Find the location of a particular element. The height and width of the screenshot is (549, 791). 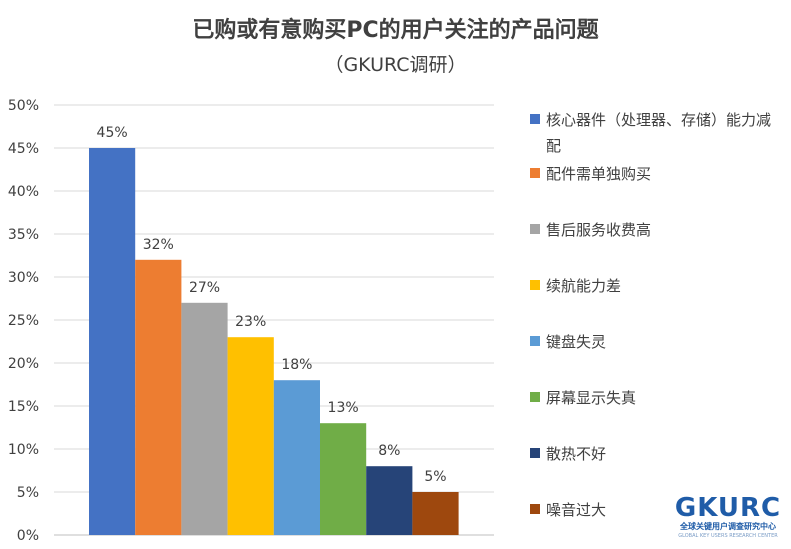

y-tick-label: 20% is located at coordinates (23, 364).